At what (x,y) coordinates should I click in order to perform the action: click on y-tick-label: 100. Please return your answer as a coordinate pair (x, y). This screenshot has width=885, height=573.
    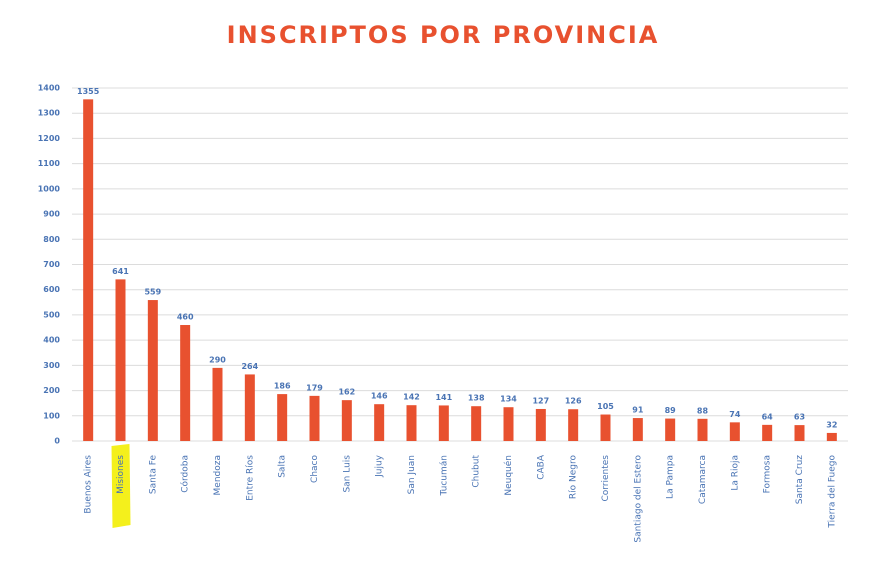
    Looking at the image, I should click on (51, 415).